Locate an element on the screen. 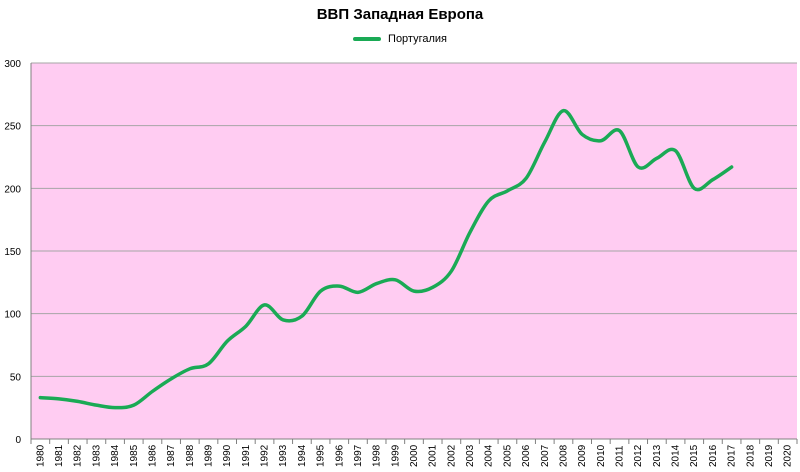 The width and height of the screenshot is (800, 472). legend: Португалия is located at coordinates (400, 39).